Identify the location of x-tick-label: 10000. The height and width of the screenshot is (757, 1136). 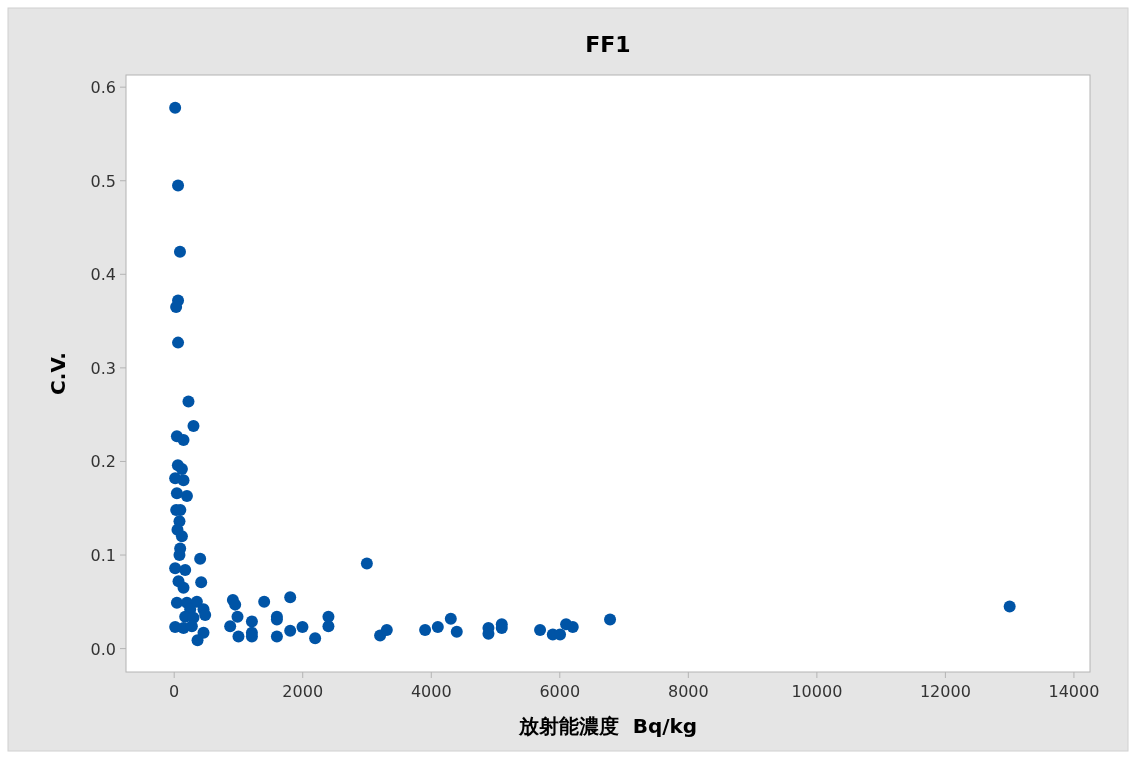
(817, 691).